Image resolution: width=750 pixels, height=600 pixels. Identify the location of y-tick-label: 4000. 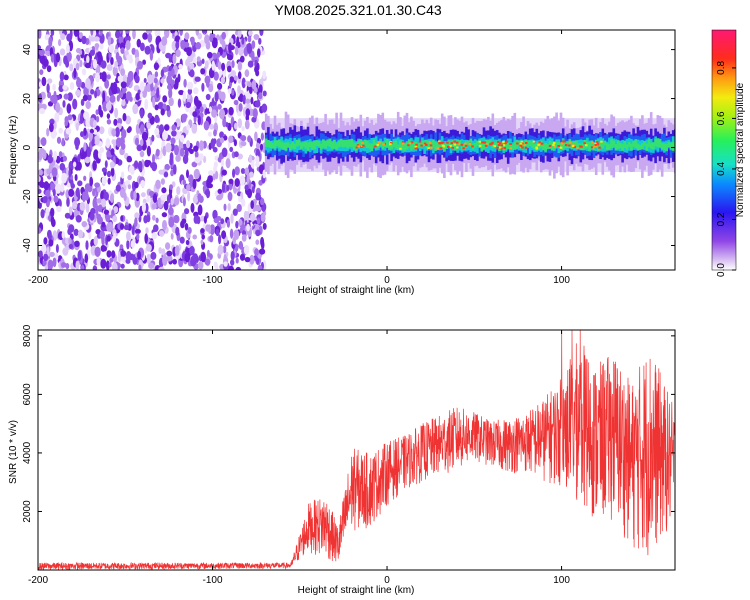
(27, 452).